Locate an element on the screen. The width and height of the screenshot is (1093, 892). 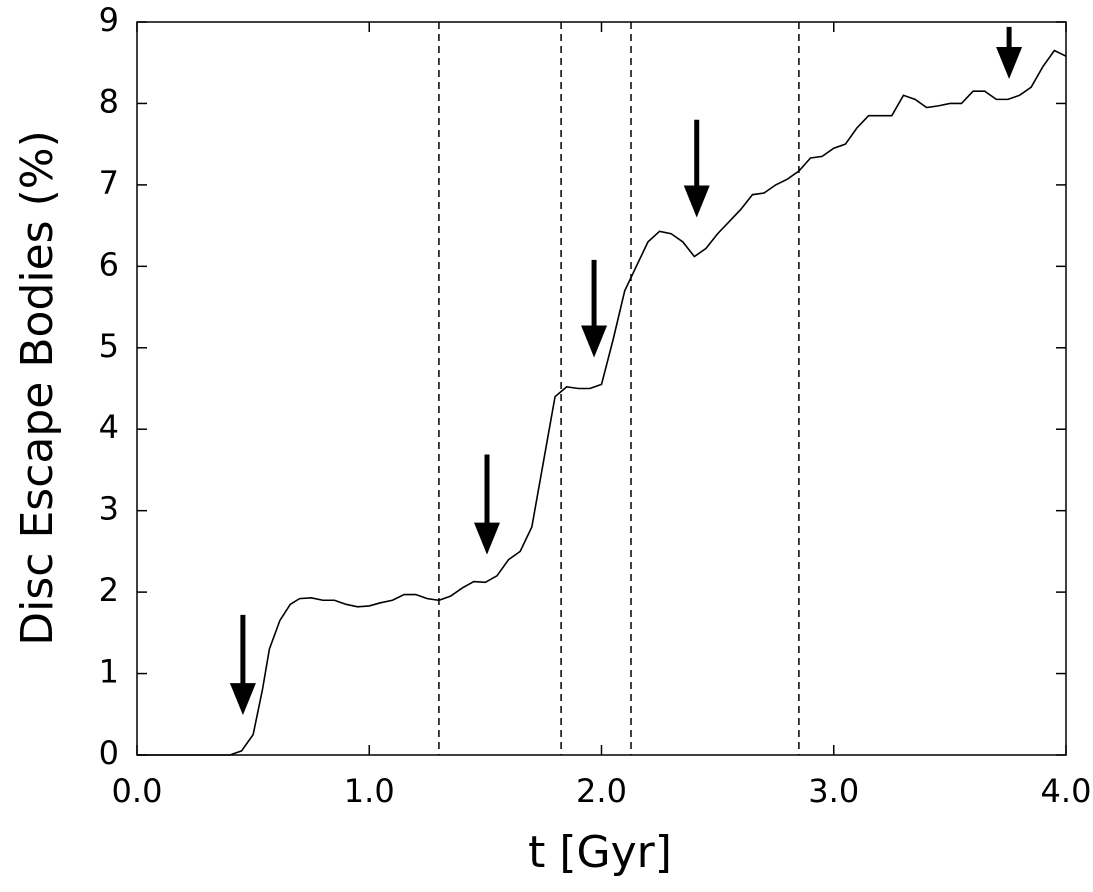
y-tick-label: 0 is located at coordinates (109, 753).